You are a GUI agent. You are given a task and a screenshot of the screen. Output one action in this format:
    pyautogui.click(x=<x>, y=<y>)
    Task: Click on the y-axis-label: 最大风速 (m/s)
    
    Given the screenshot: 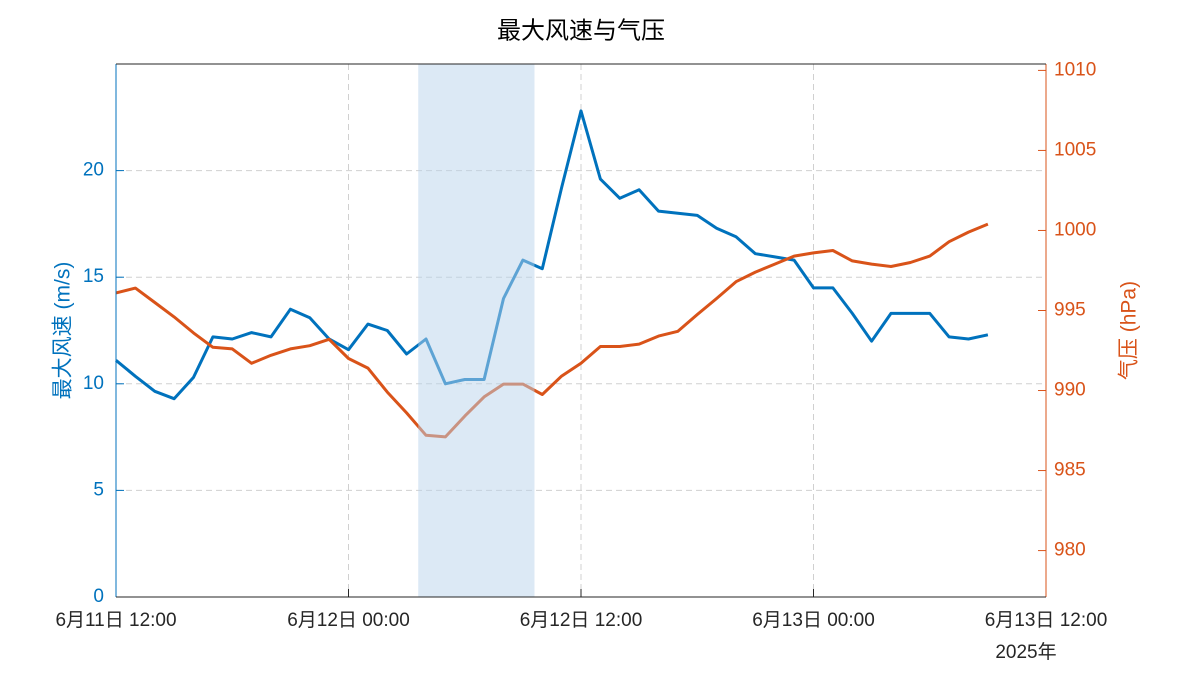 What is the action you would take?
    pyautogui.click(x=63, y=331)
    